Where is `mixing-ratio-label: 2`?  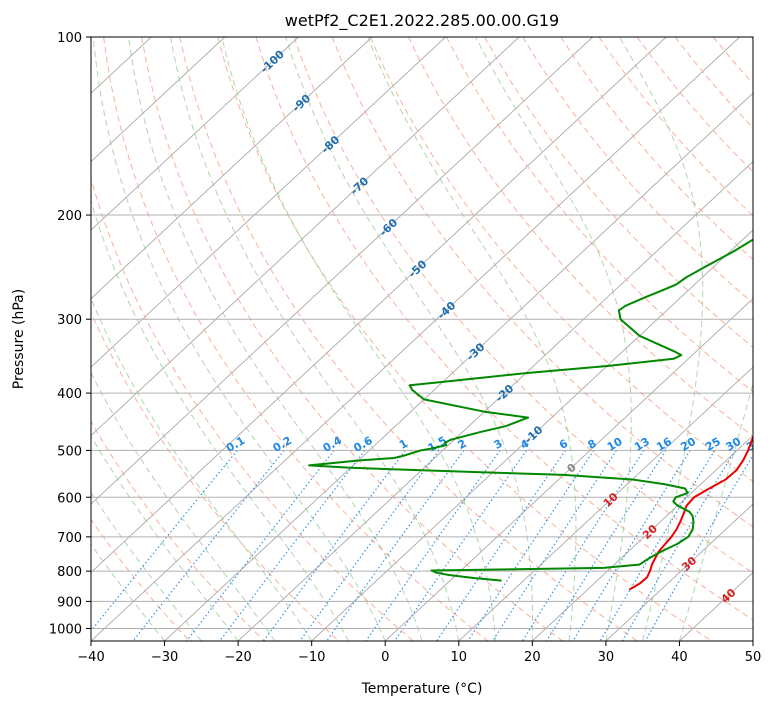 mixing-ratio-label: 2 is located at coordinates (461, 444).